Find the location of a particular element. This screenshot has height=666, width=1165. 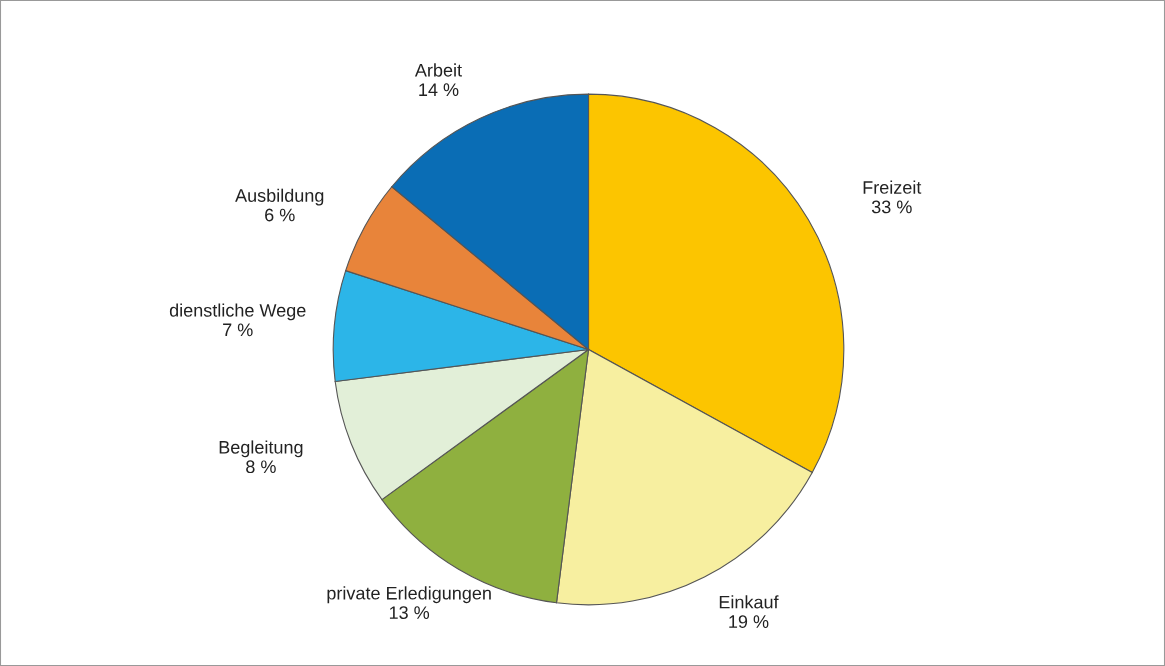

data-label: 8 % is located at coordinates (261, 467).